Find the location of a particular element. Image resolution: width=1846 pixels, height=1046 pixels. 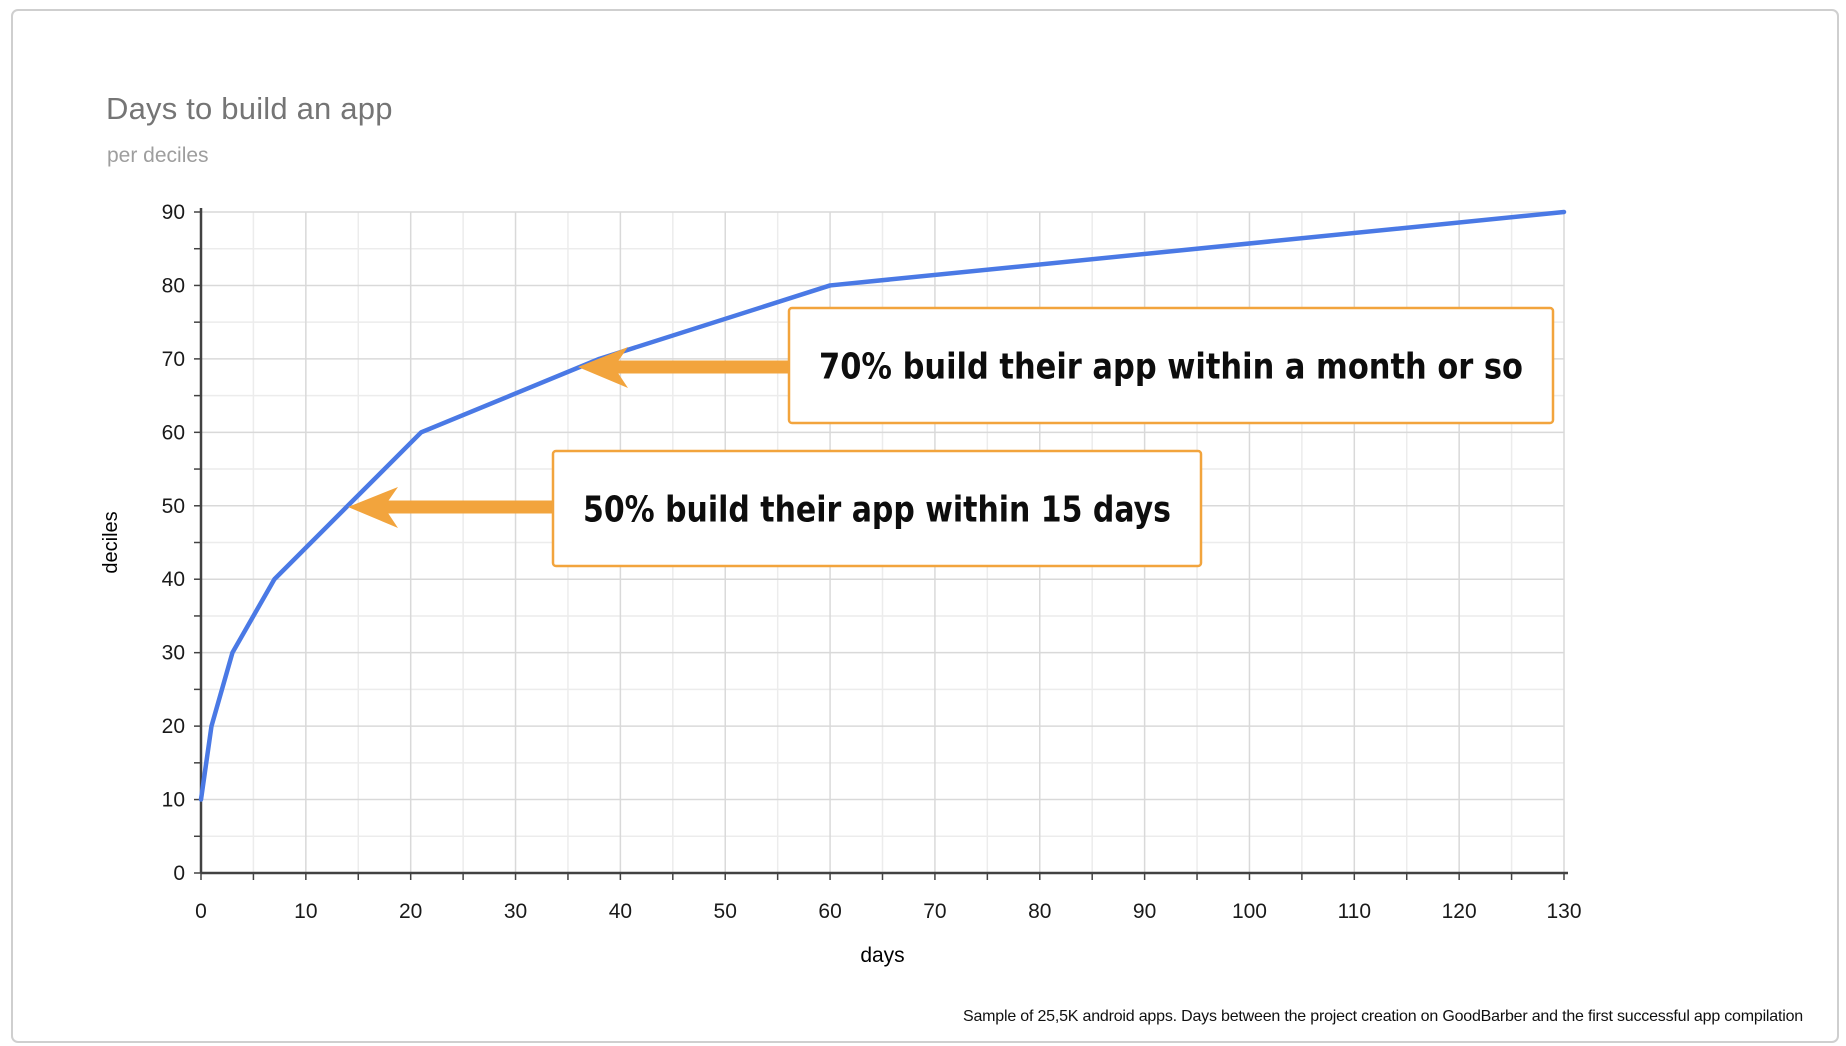

x-tick-label: 90 is located at coordinates (1144, 911).